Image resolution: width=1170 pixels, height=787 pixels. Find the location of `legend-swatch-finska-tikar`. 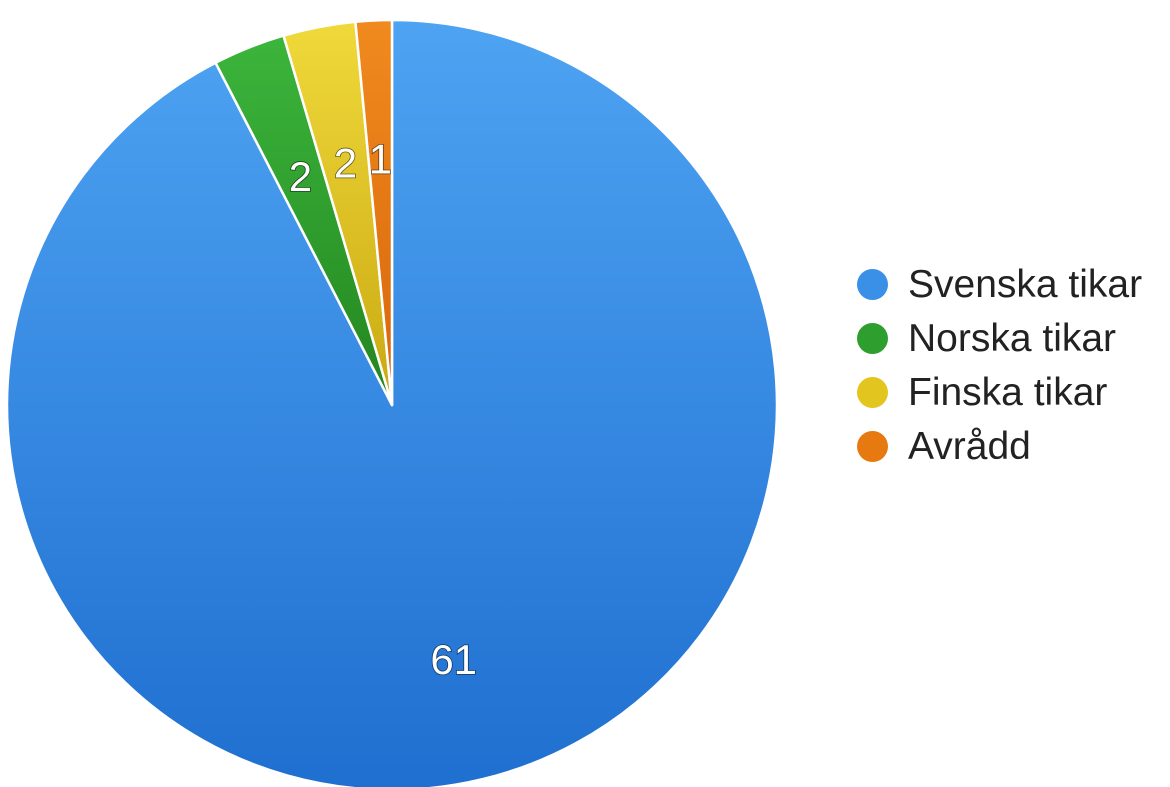

legend-swatch-finska-tikar is located at coordinates (872, 392).